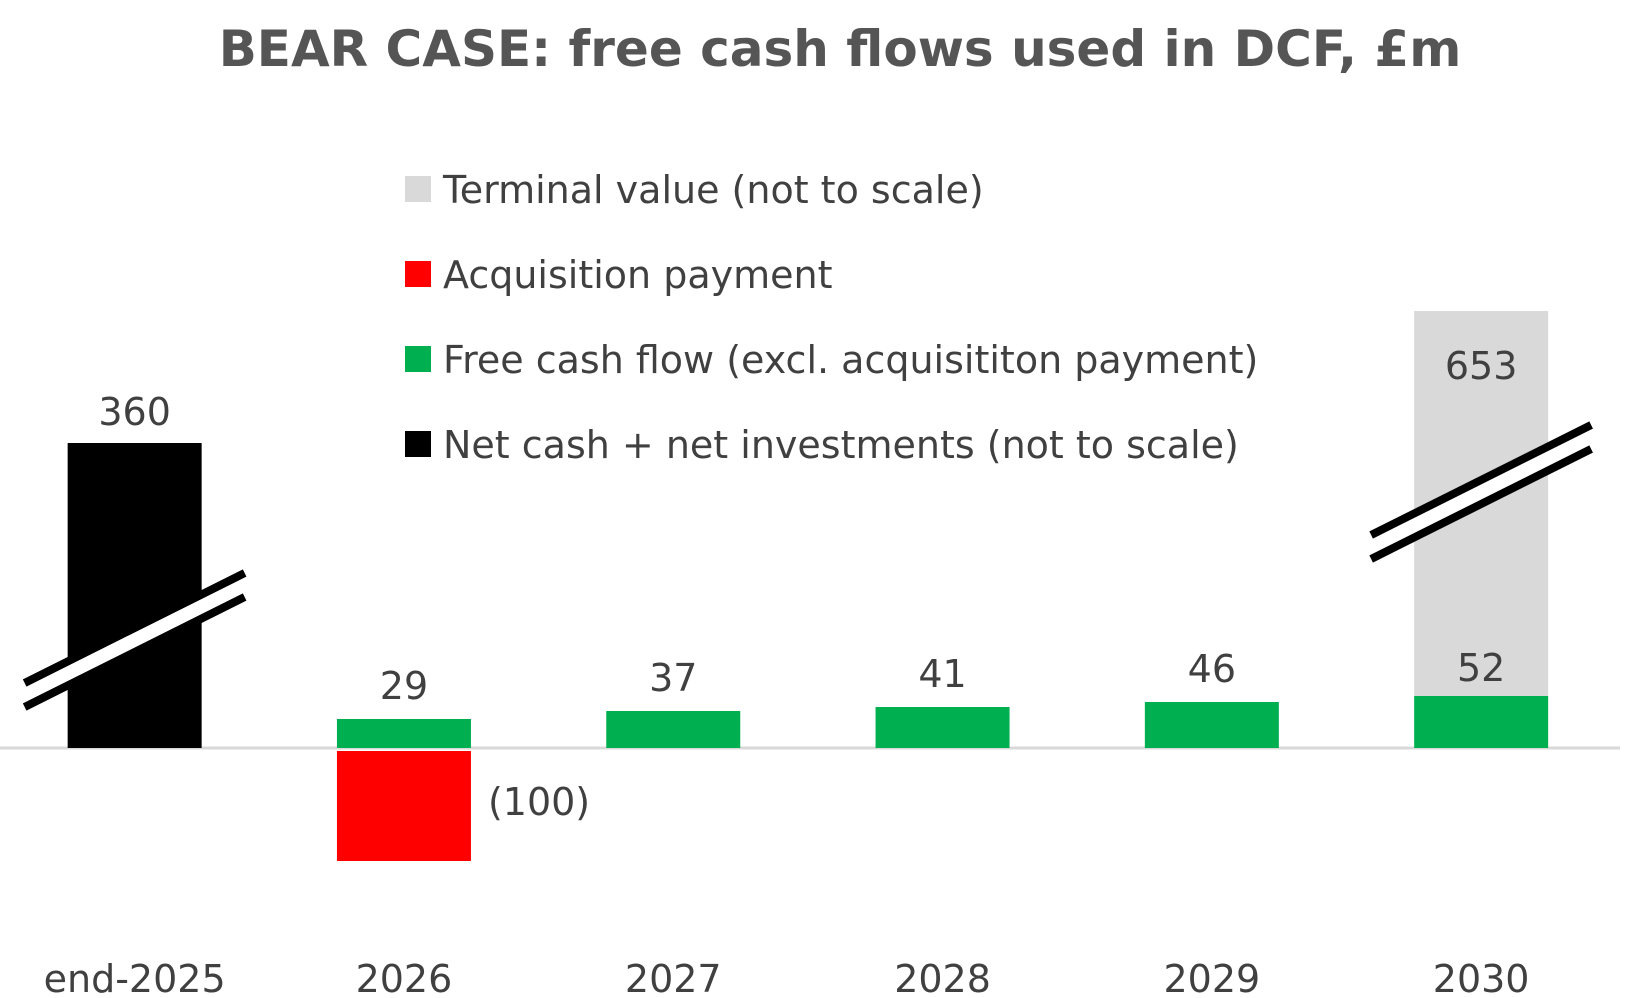 The height and width of the screenshot is (998, 1651). I want to click on label-acquisition-2026: (100), so click(539, 802).